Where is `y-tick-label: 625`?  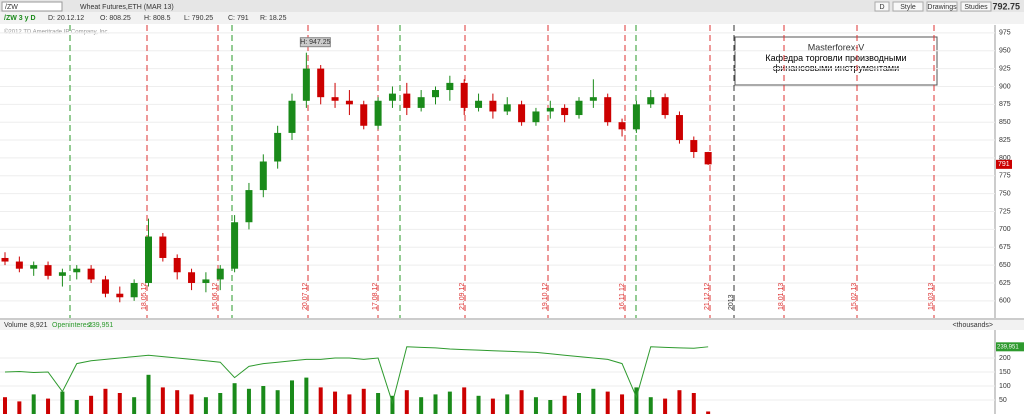 y-tick-label: 625 is located at coordinates (1005, 283).